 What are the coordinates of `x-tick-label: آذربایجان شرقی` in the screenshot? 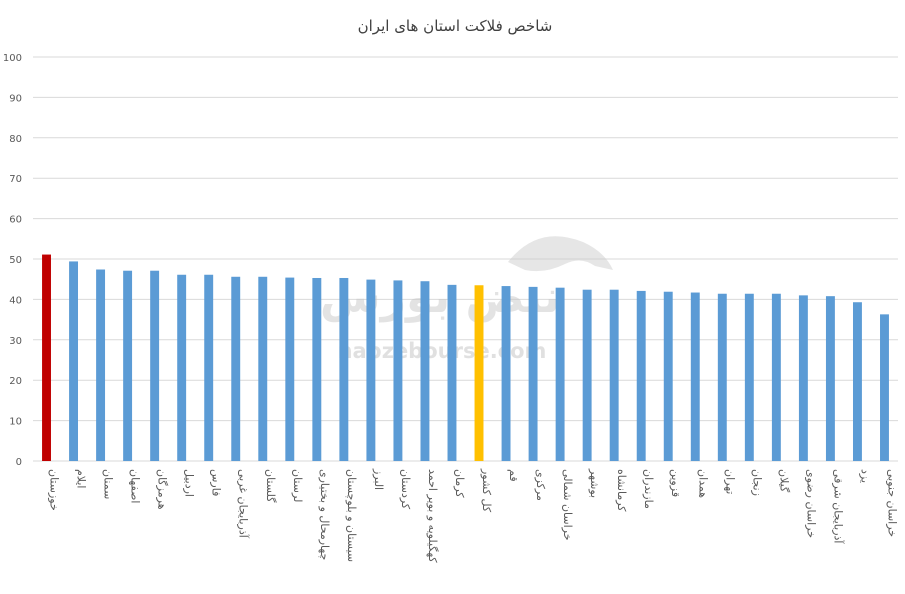 It's located at (838, 506).